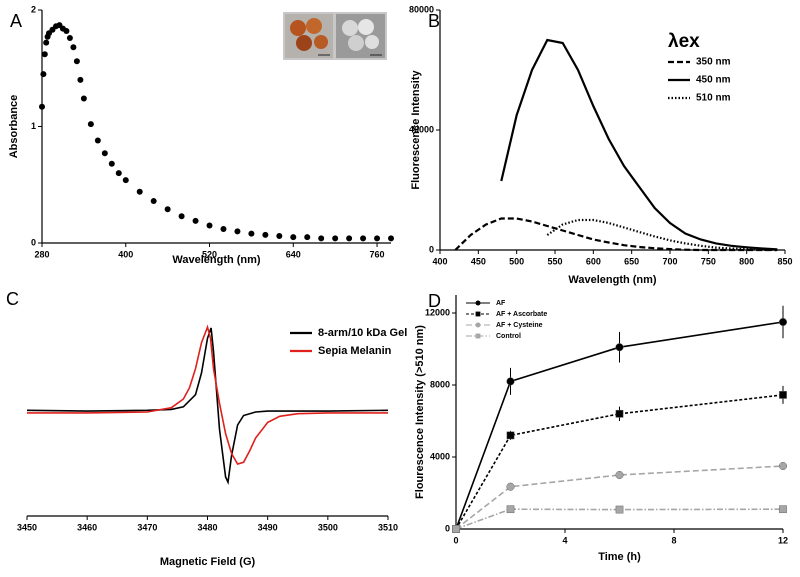 The height and width of the screenshot is (577, 800). Describe the element at coordinates (783, 540) in the screenshot. I see `x-tick-label: 12` at that location.